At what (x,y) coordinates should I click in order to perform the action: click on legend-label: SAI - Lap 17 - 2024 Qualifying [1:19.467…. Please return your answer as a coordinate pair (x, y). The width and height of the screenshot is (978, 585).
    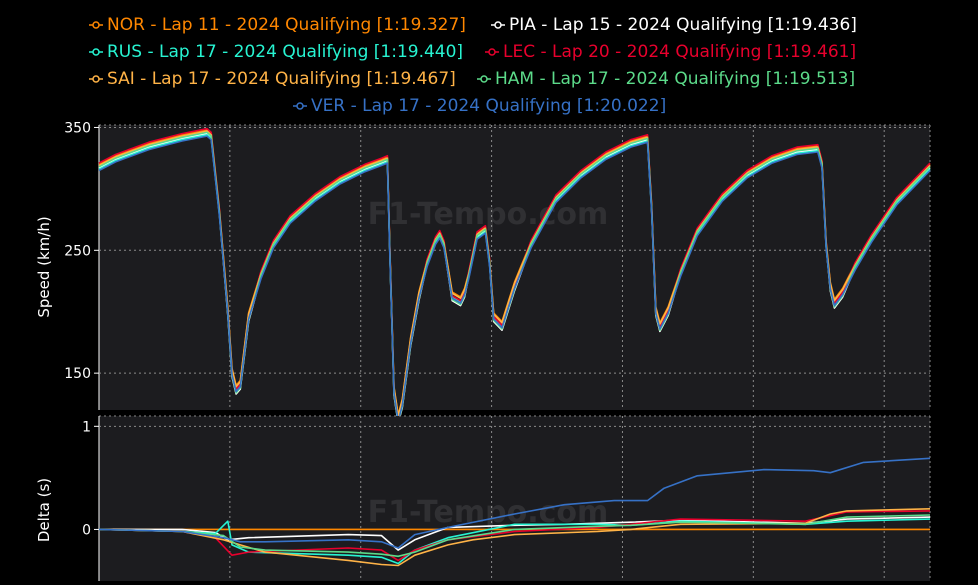
    Looking at the image, I should click on (281, 79).